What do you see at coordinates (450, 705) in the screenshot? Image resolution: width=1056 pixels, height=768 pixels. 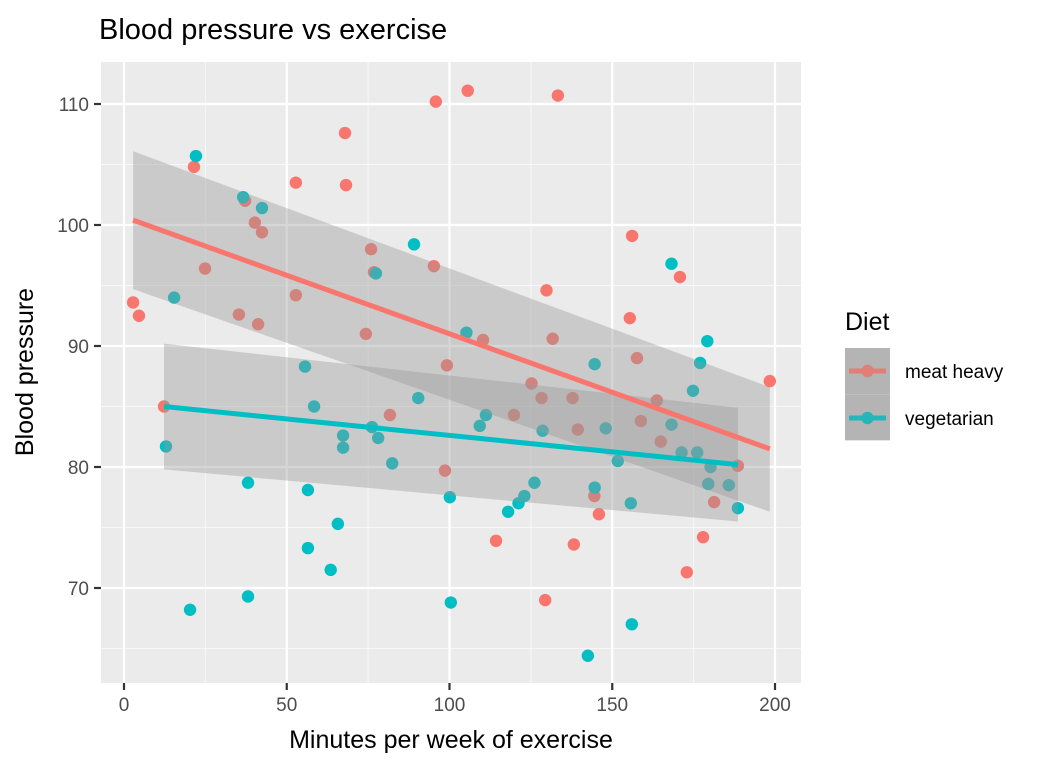 I see `x-tick-label: 100` at bounding box center [450, 705].